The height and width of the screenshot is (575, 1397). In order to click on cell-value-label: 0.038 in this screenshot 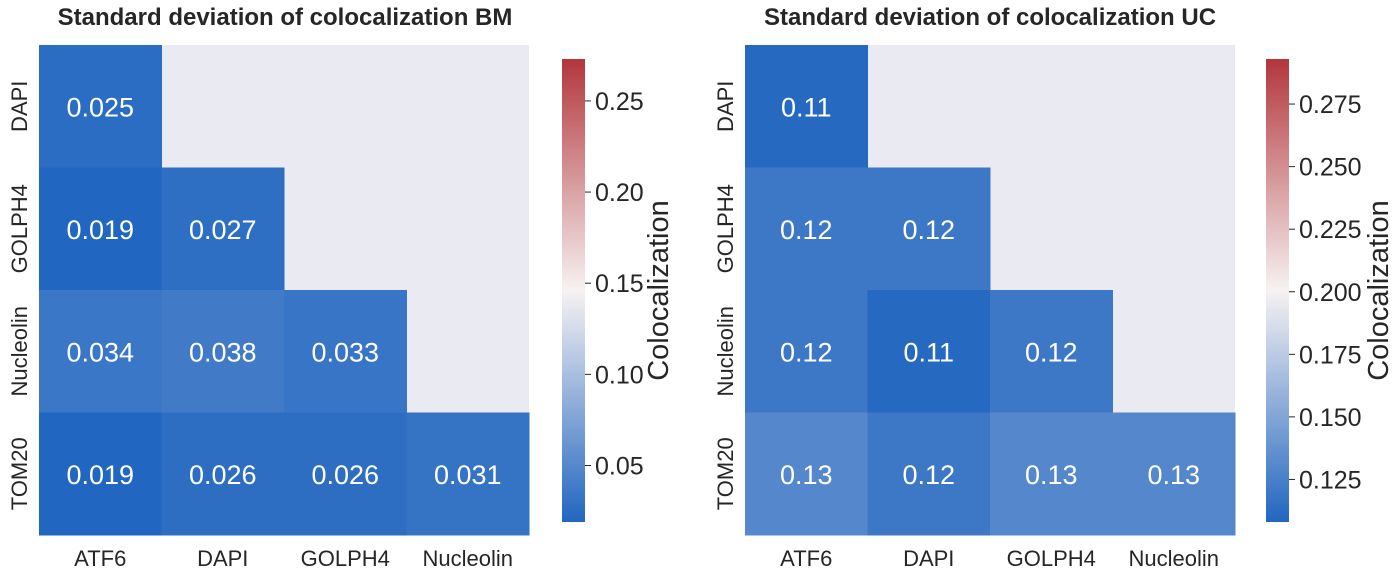, I will do `click(223, 352)`.